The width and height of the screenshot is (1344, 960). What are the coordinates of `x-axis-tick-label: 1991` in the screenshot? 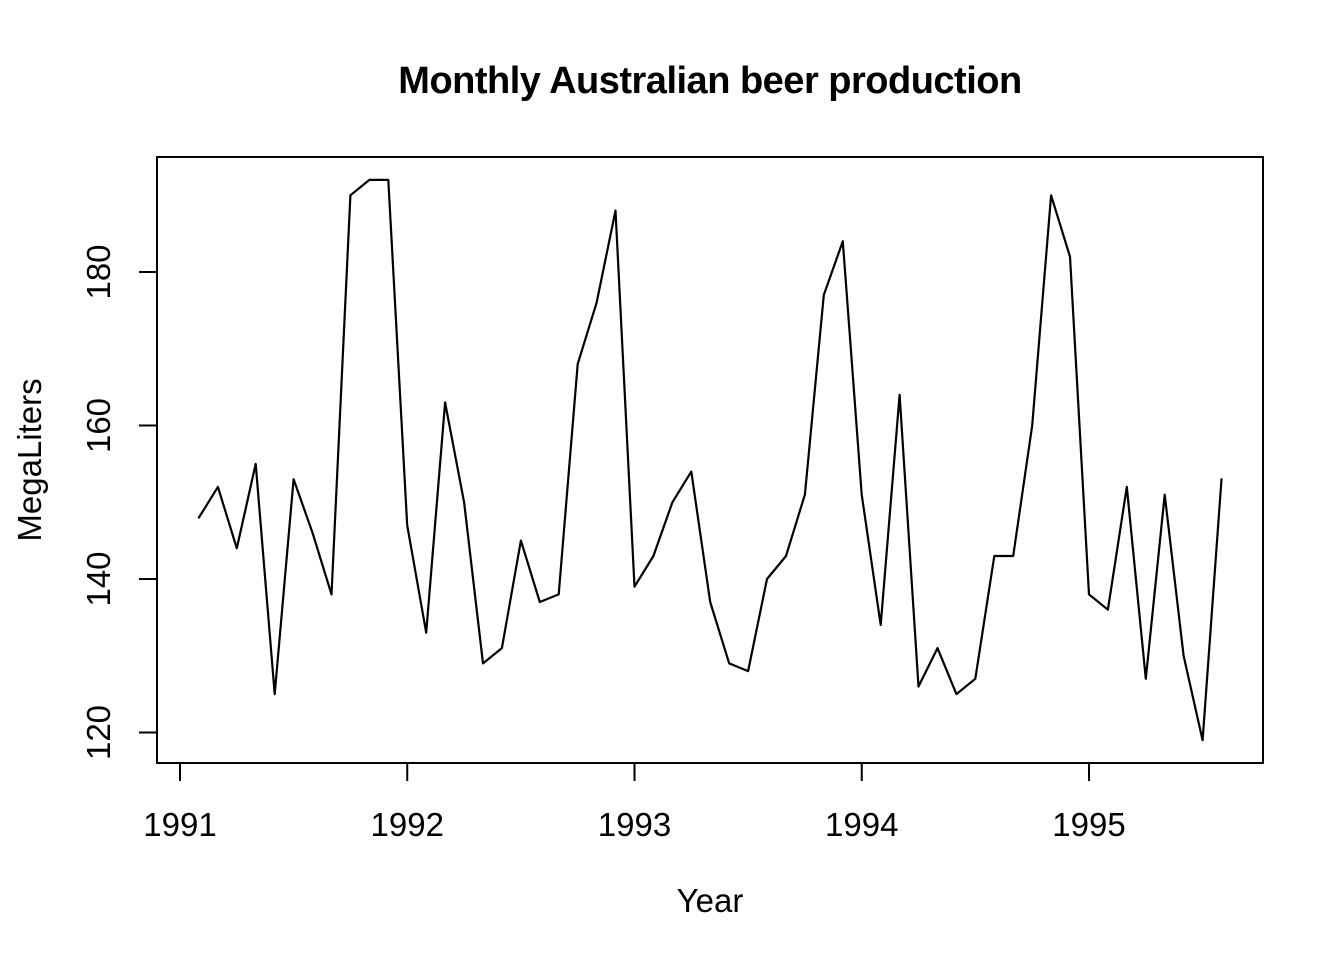 It's located at (179, 824).